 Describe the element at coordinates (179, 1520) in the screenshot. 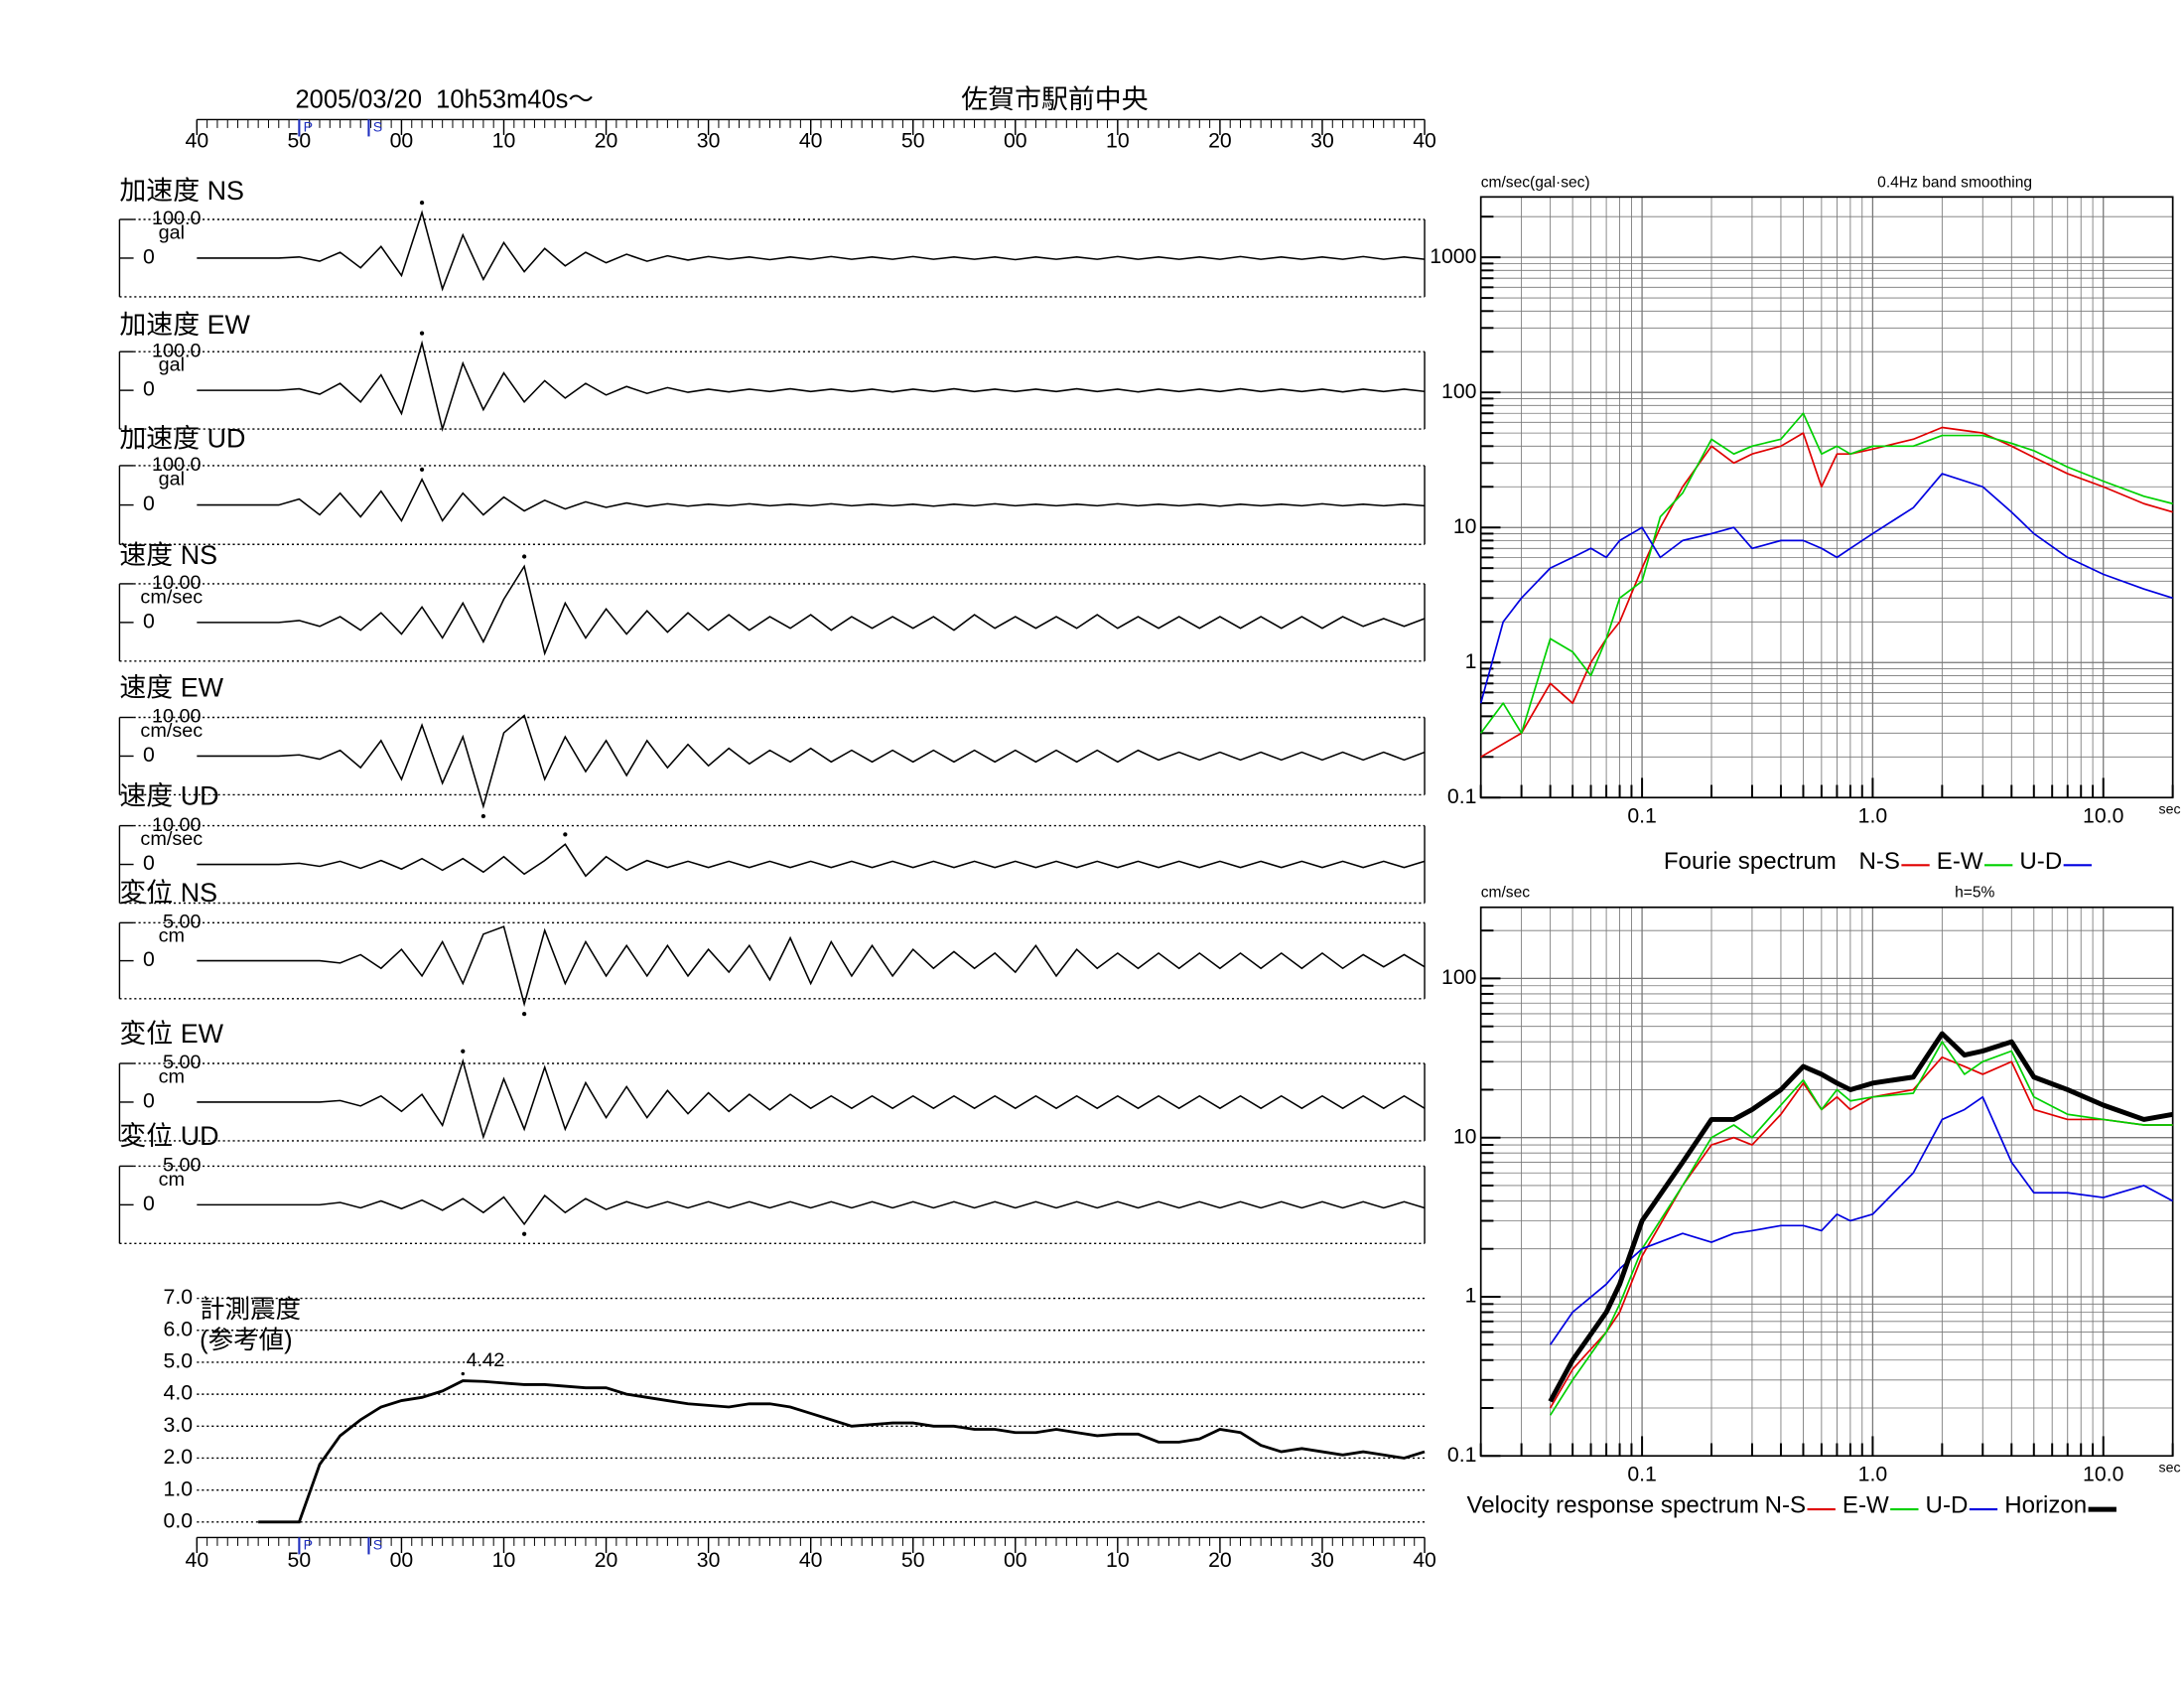

I see `intensity-tick-label: 0.0` at that location.